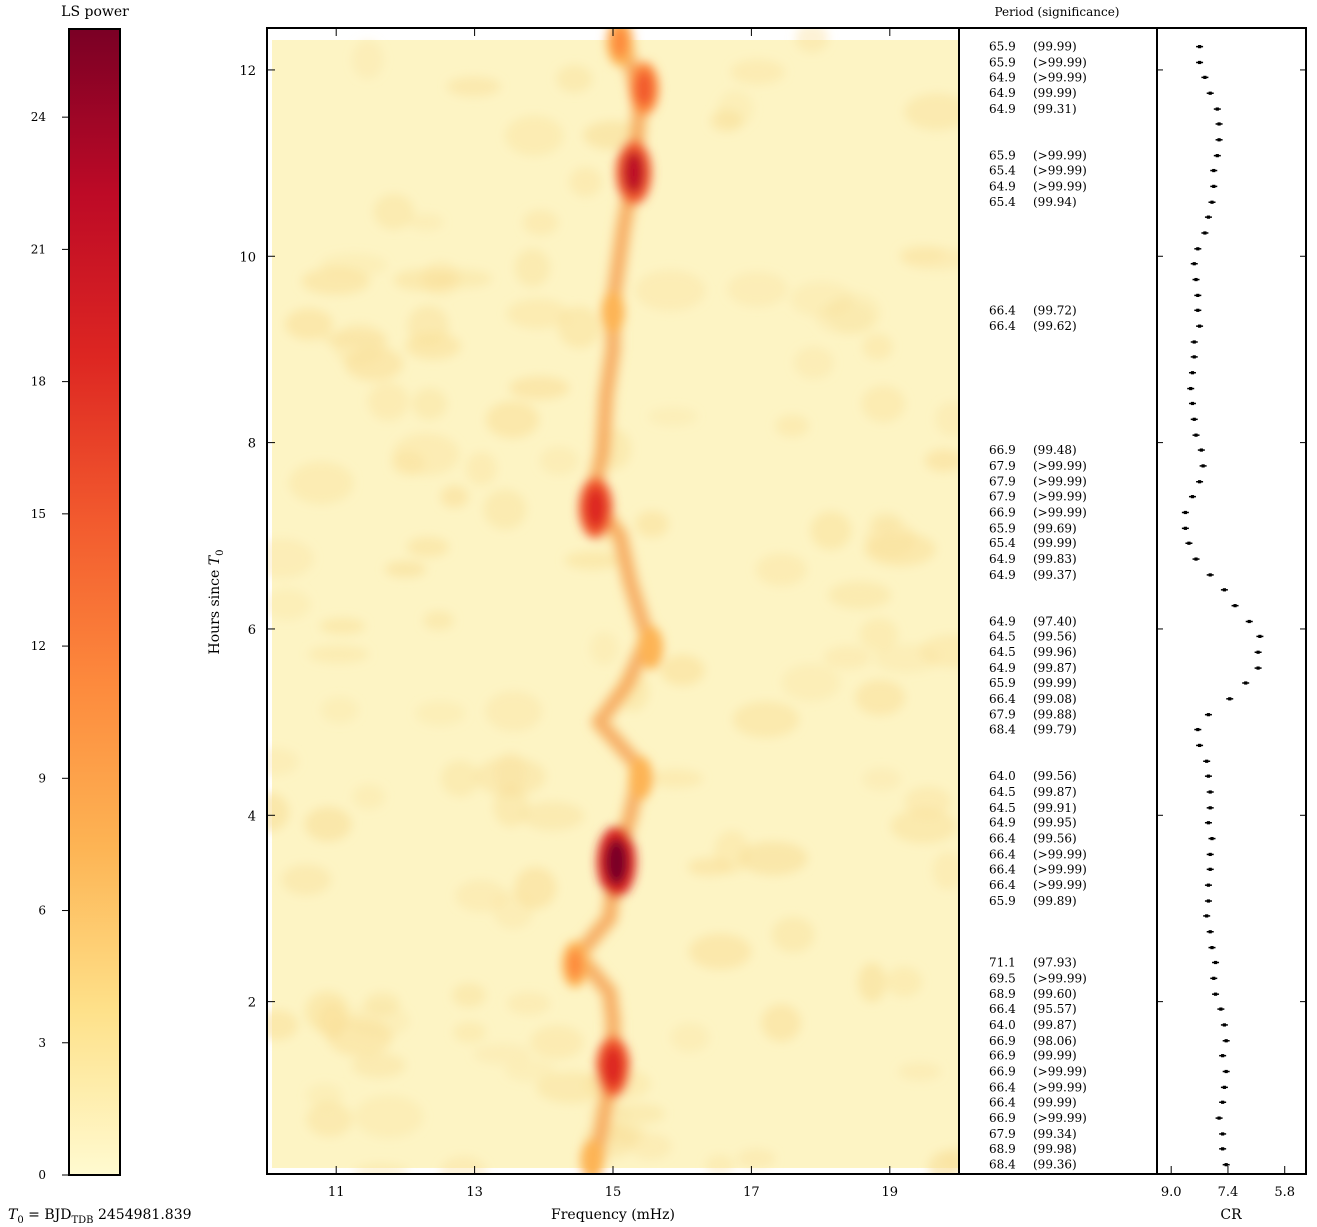 Image resolution: width=1317 pixels, height=1227 pixels. I want to click on y-tick-label: 6, so click(252, 630).